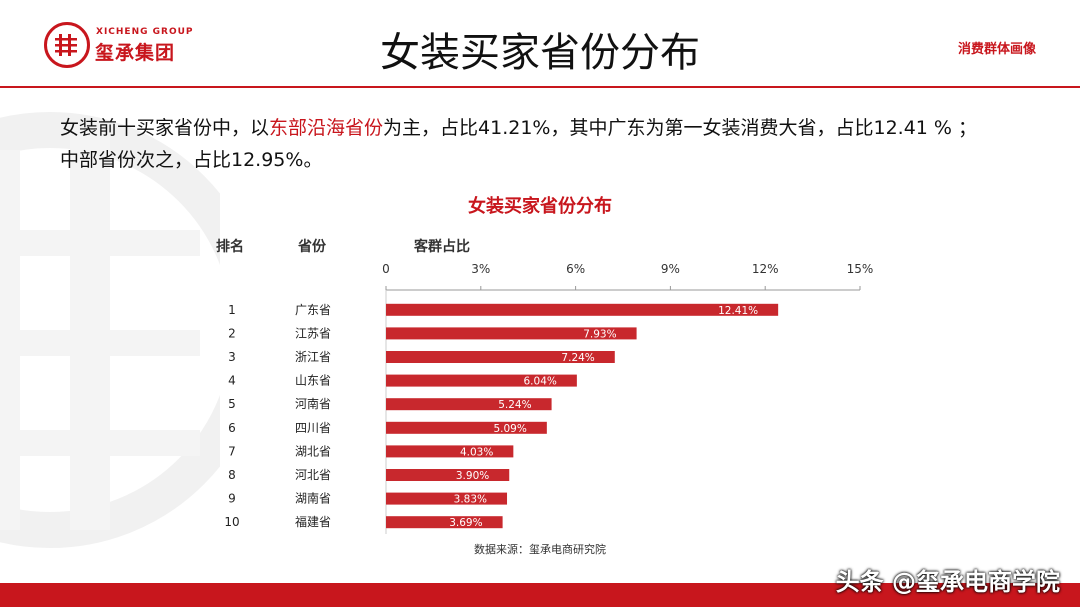  Describe the element at coordinates (313, 498) in the screenshot. I see `province-label: 湖南省` at that location.